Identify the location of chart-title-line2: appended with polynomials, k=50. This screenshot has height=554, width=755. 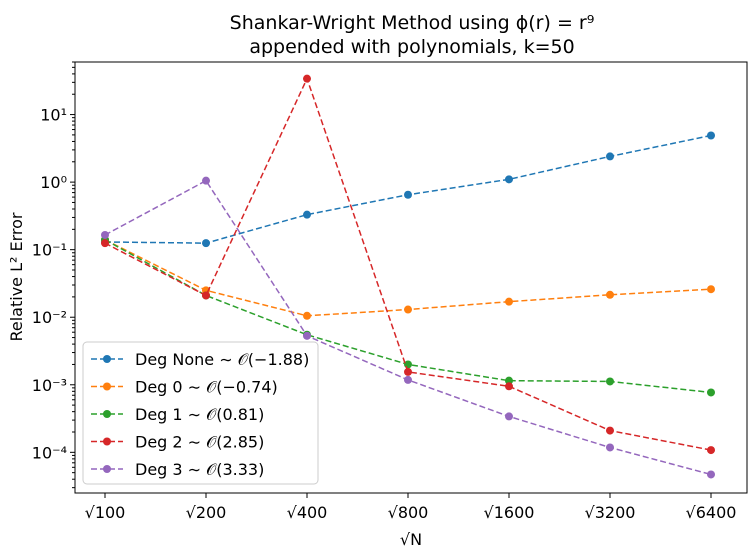
(411, 47).